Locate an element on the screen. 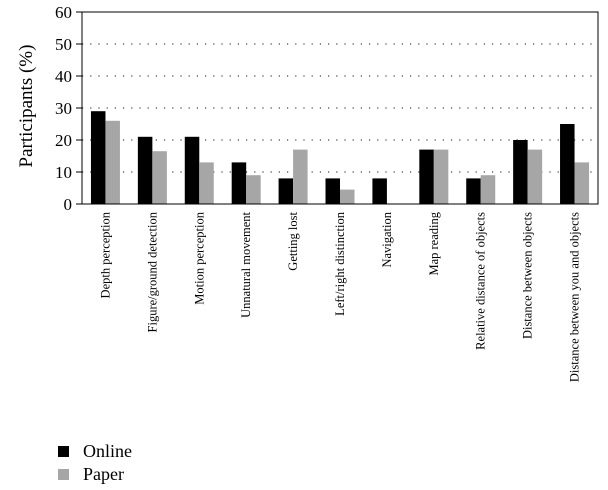 The image size is (608, 490). x-tick-label: Map reading is located at coordinates (434, 243).